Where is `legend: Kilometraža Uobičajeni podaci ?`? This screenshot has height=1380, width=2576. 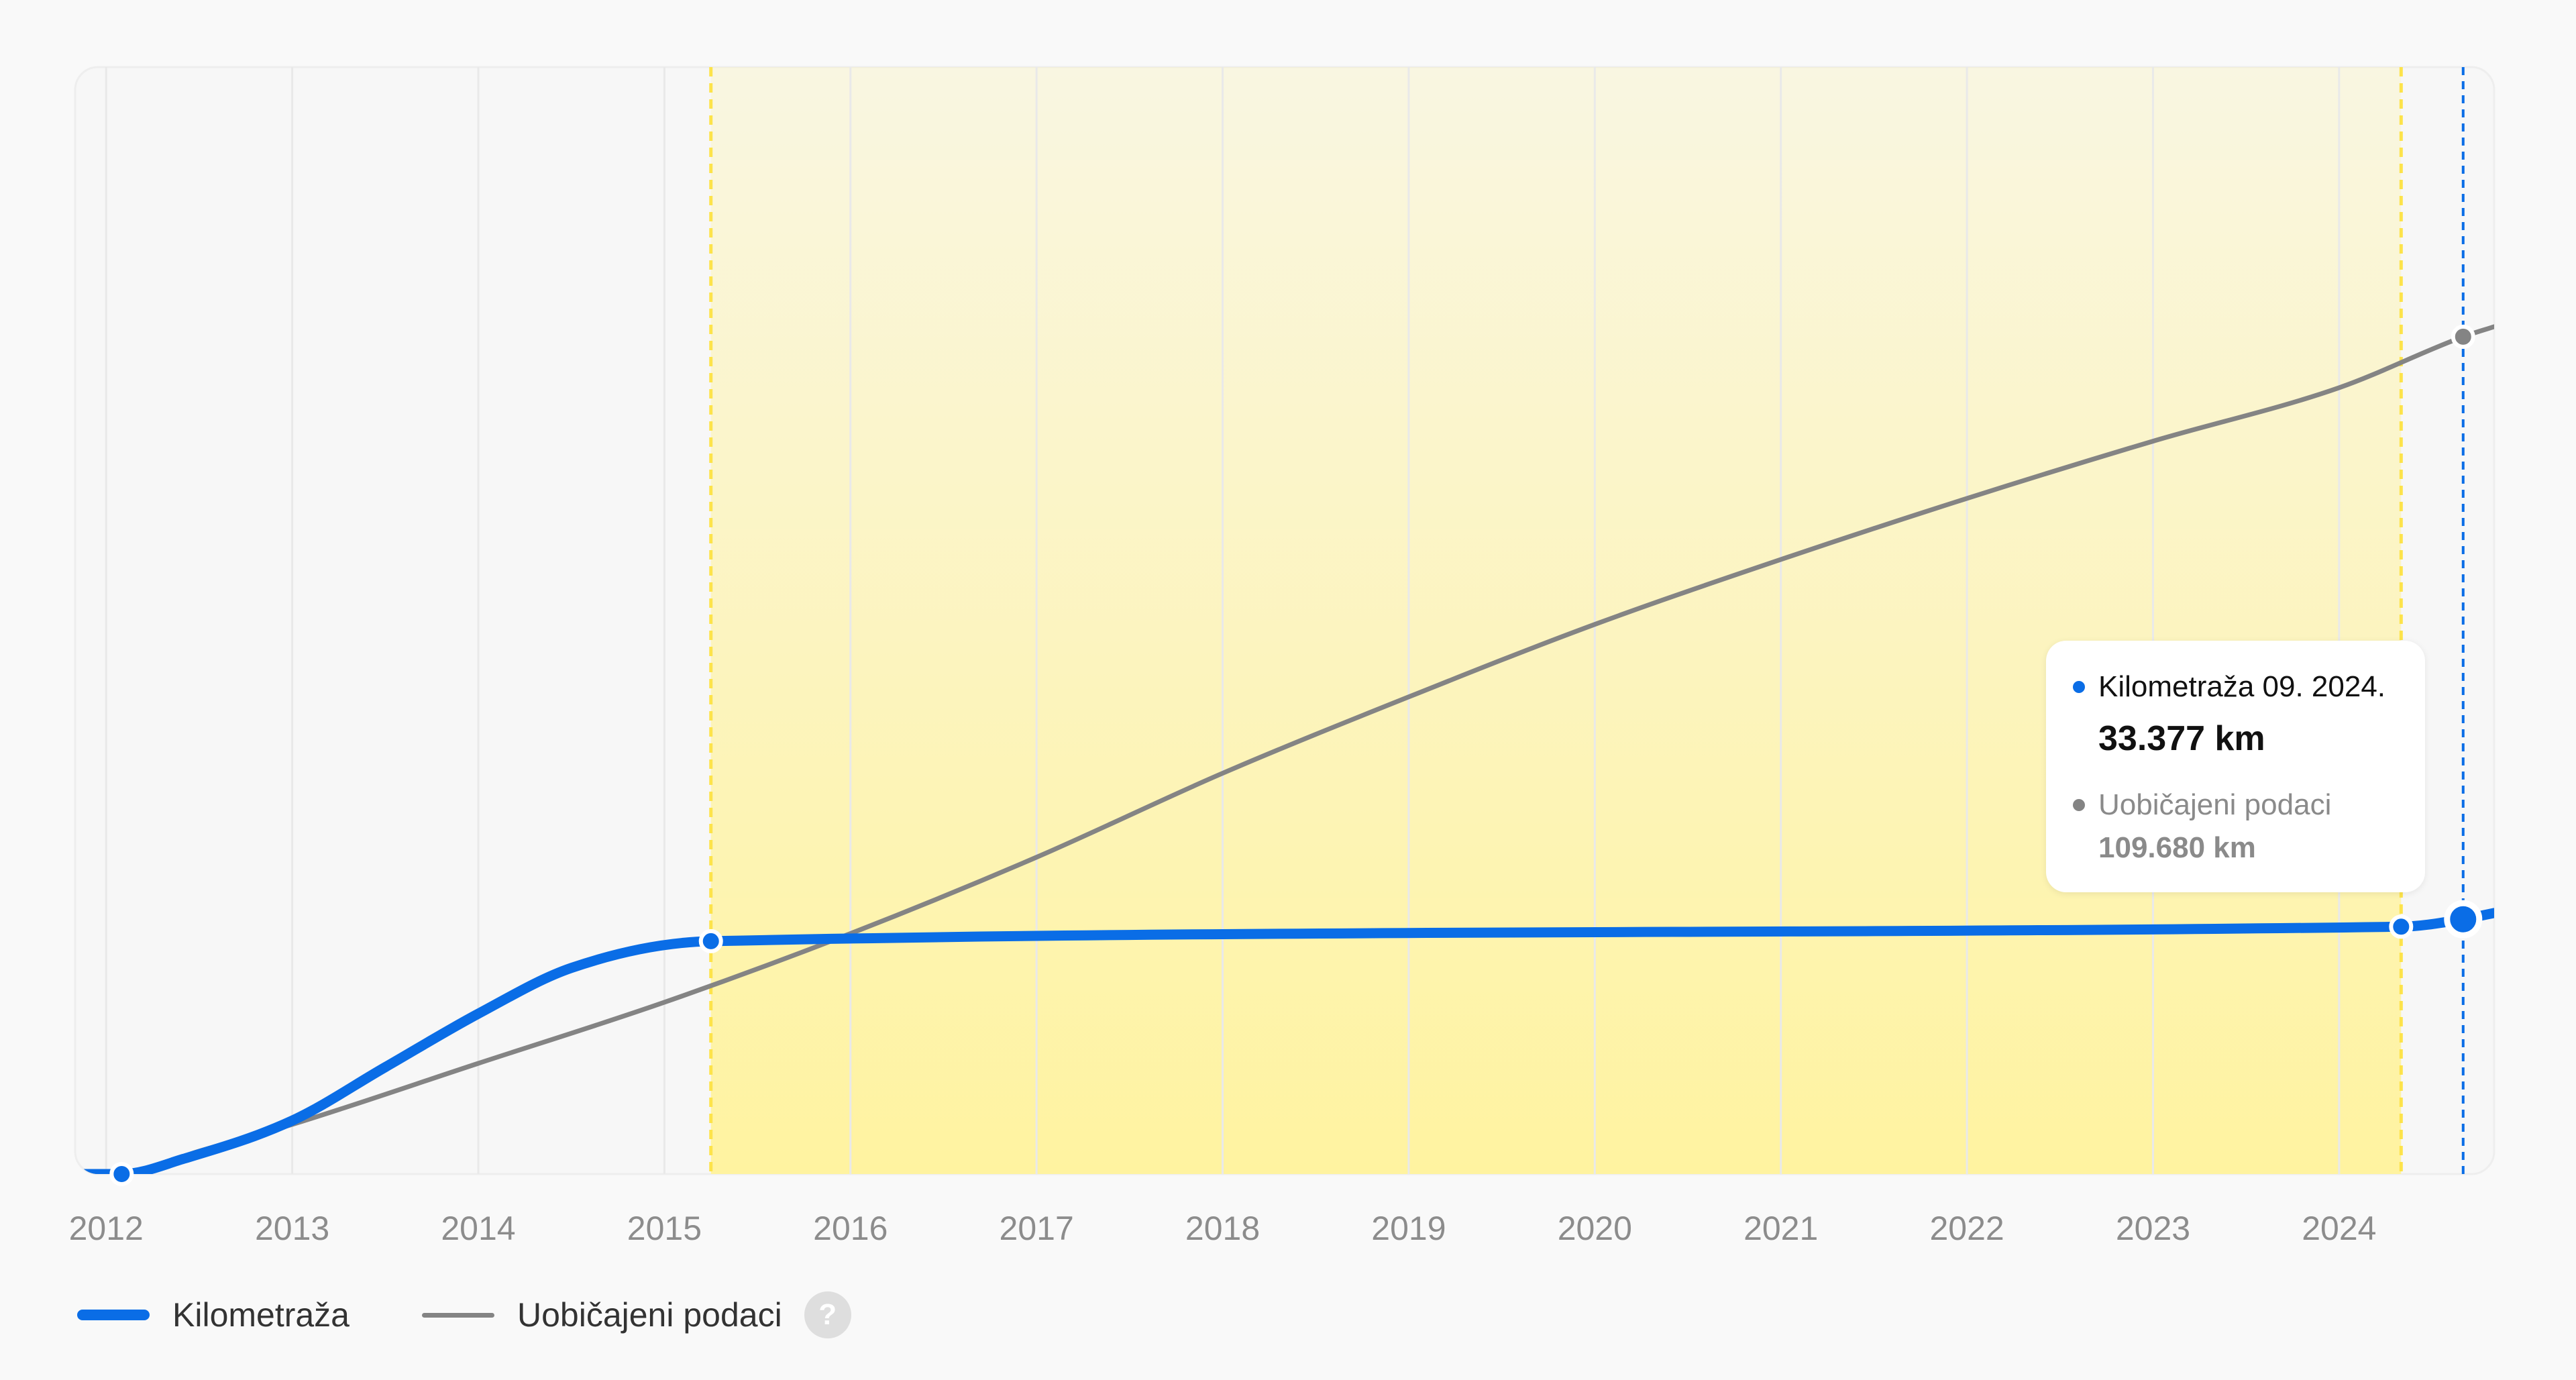
legend: Kilometraža Uobičajeni podaci ? is located at coordinates (464, 1314).